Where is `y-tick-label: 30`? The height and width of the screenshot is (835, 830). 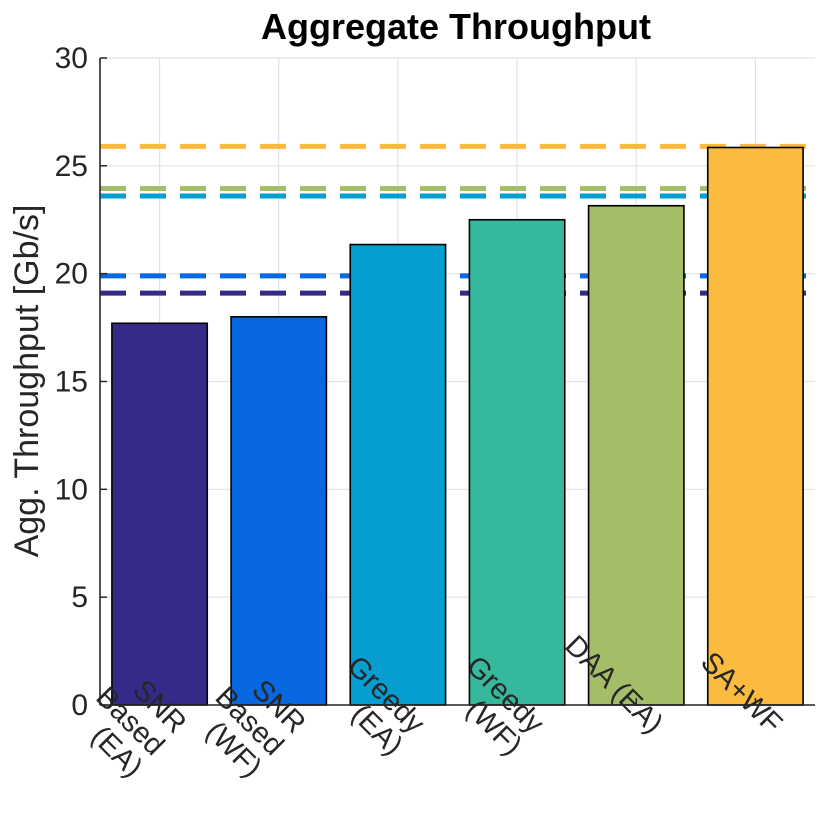 y-tick-label: 30 is located at coordinates (71, 58).